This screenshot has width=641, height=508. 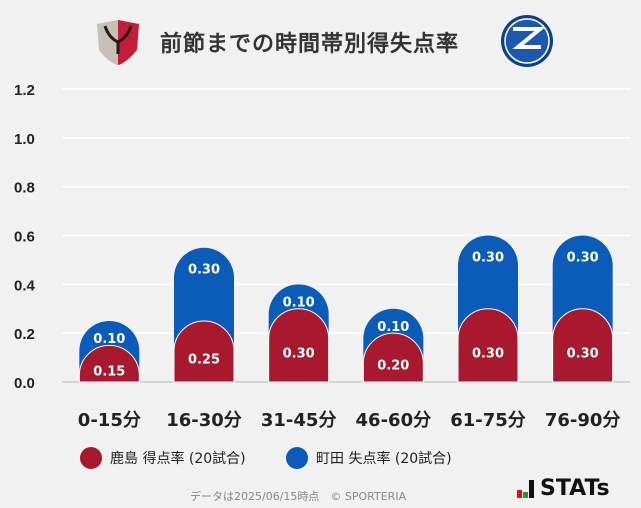 I want to click on x-tick-label: 31-45分, so click(x=299, y=420).